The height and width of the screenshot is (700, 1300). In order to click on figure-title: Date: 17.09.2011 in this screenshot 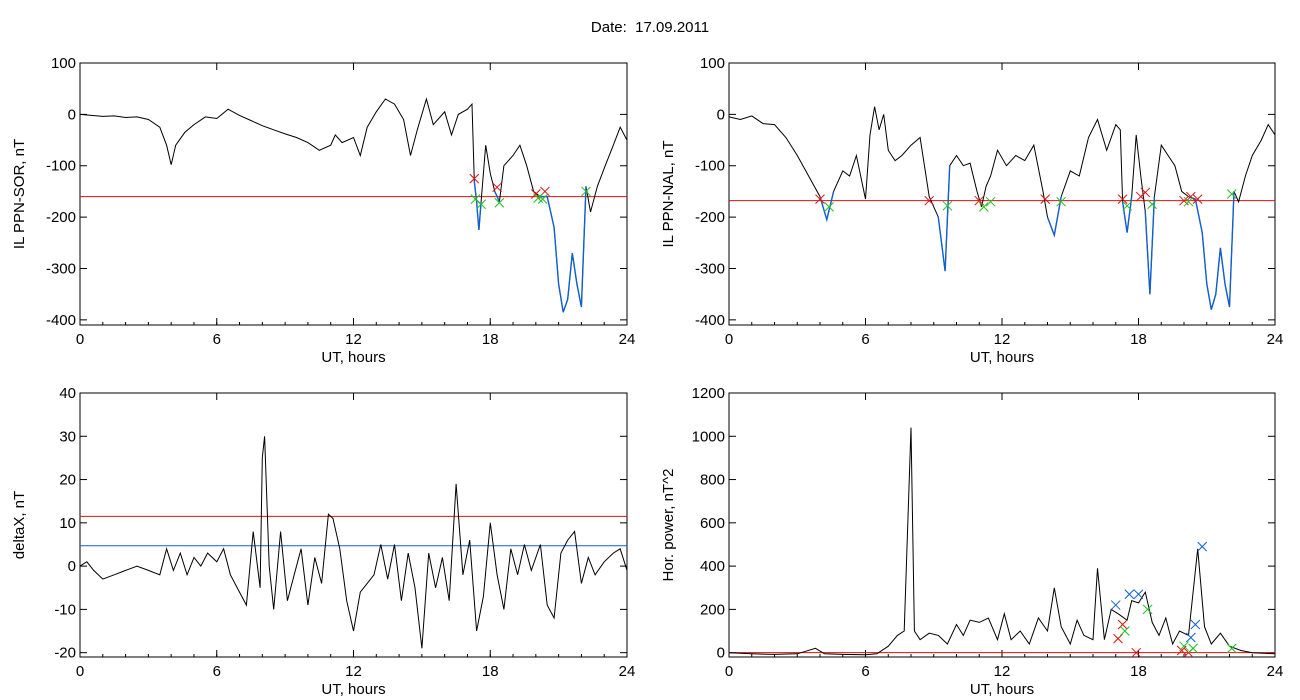, I will do `click(650, 27)`.